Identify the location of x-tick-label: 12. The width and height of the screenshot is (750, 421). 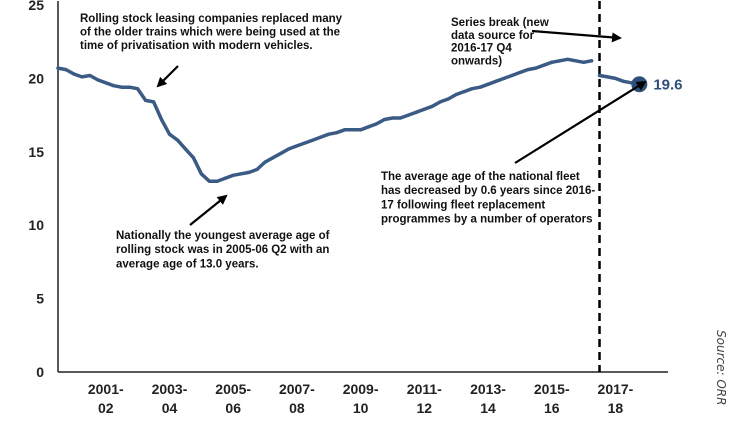
(425, 408).